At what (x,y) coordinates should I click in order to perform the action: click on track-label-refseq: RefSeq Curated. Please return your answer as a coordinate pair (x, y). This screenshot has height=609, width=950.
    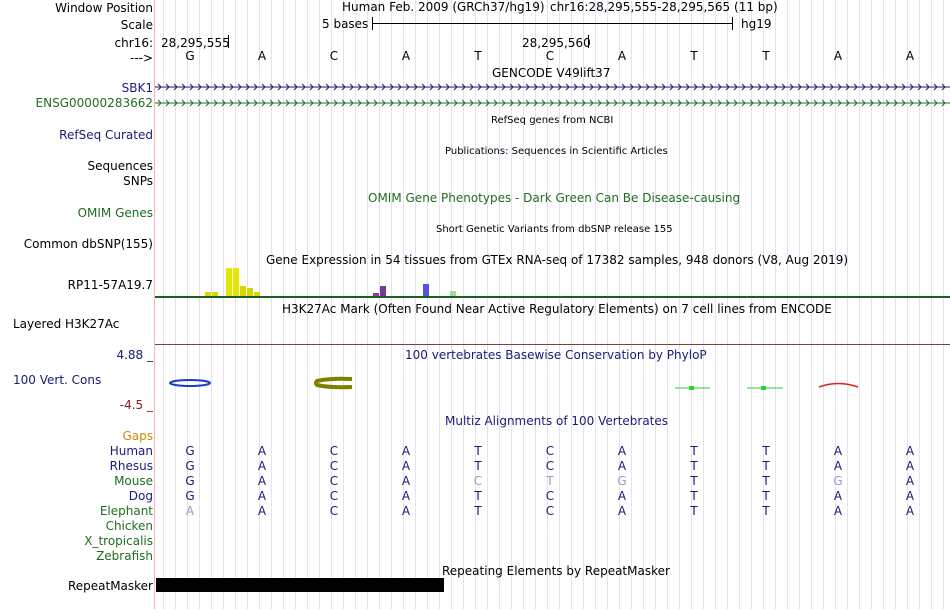
    Looking at the image, I should click on (106, 135).